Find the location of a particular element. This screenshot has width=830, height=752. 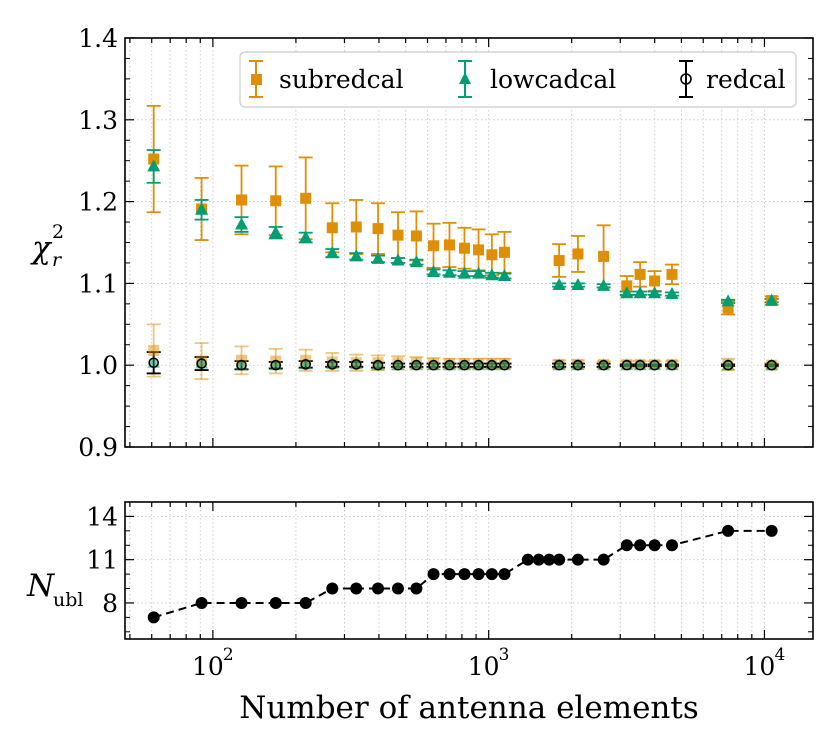

legend-label-redcal: redcal is located at coordinates (746, 79).